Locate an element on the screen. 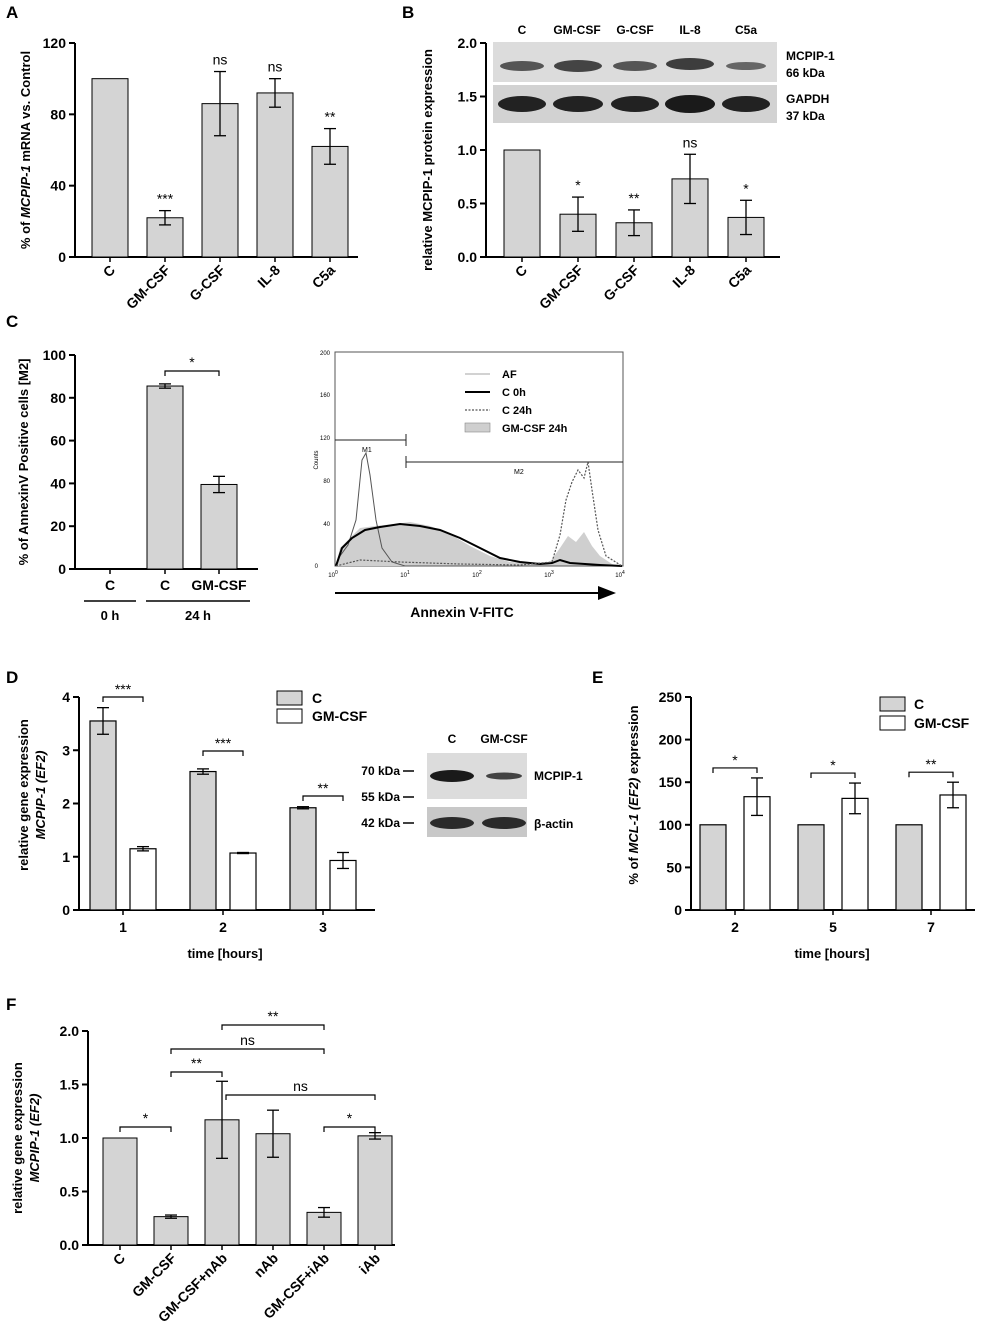 The height and width of the screenshot is (1339, 981). panel-b-ylabel: relative MCPIP-1 protein expression is located at coordinates (427, 160).